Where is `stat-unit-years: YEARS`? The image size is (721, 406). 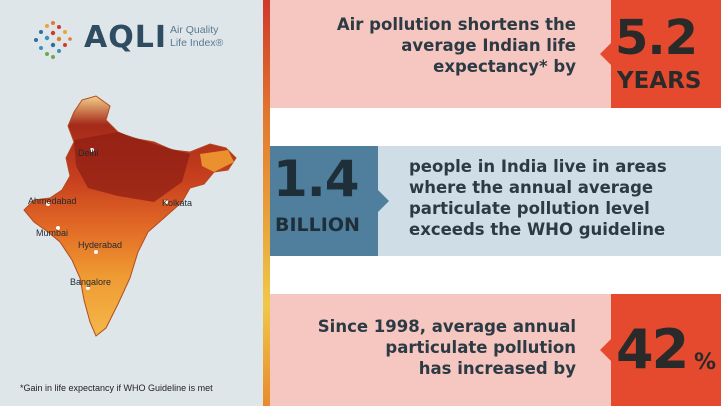 stat-unit-years: YEARS is located at coordinates (659, 81).